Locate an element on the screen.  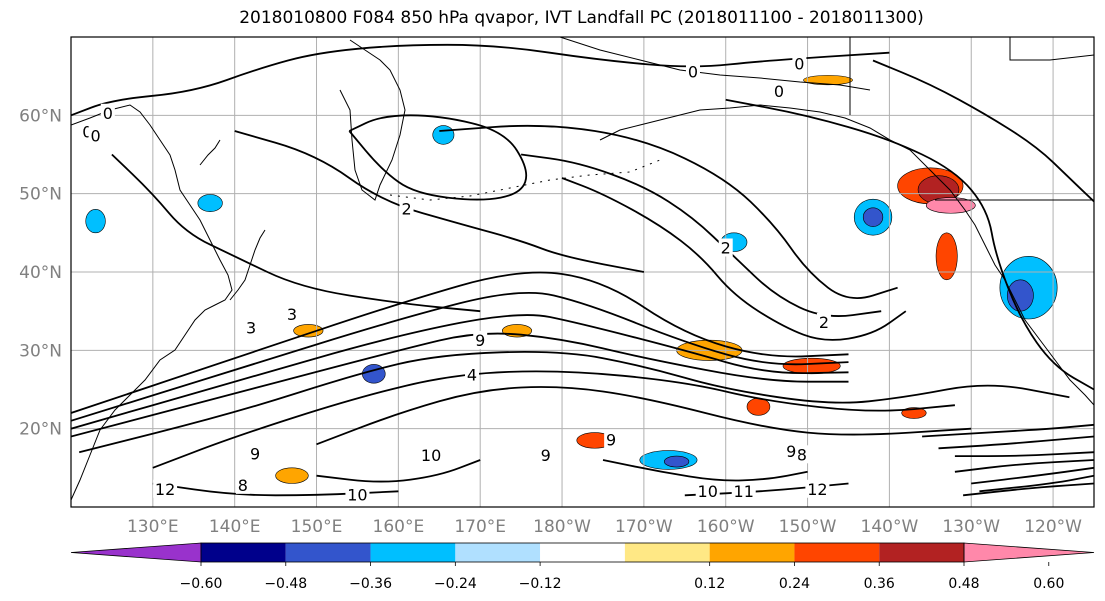
longitude-label: 150°W is located at coordinates (808, 527).